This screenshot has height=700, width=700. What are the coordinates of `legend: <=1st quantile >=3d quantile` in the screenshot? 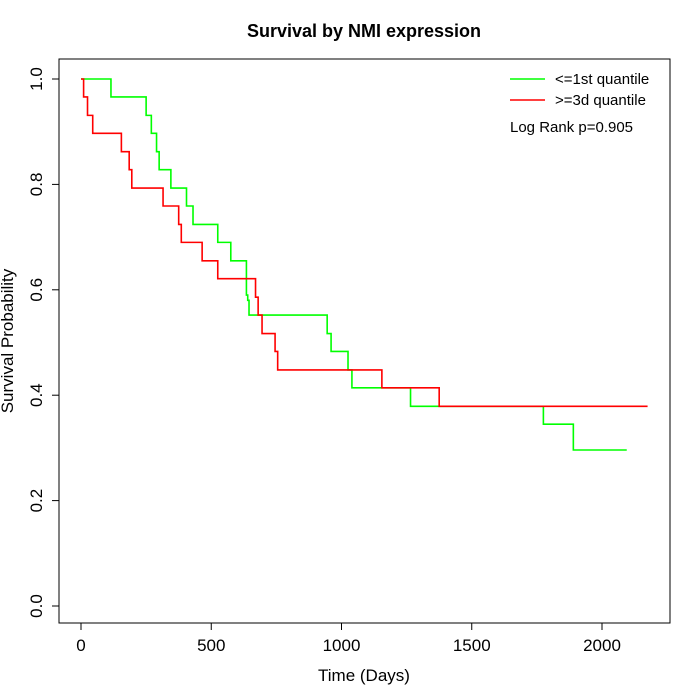 It's located at (579, 90).